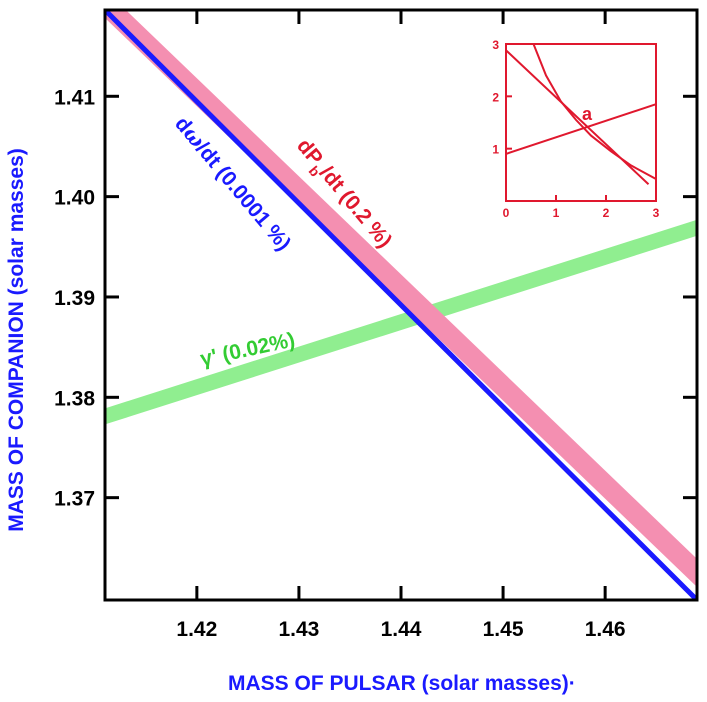 The width and height of the screenshot is (707, 702). I want to click on y-tick-label: 1.41, so click(74, 97).